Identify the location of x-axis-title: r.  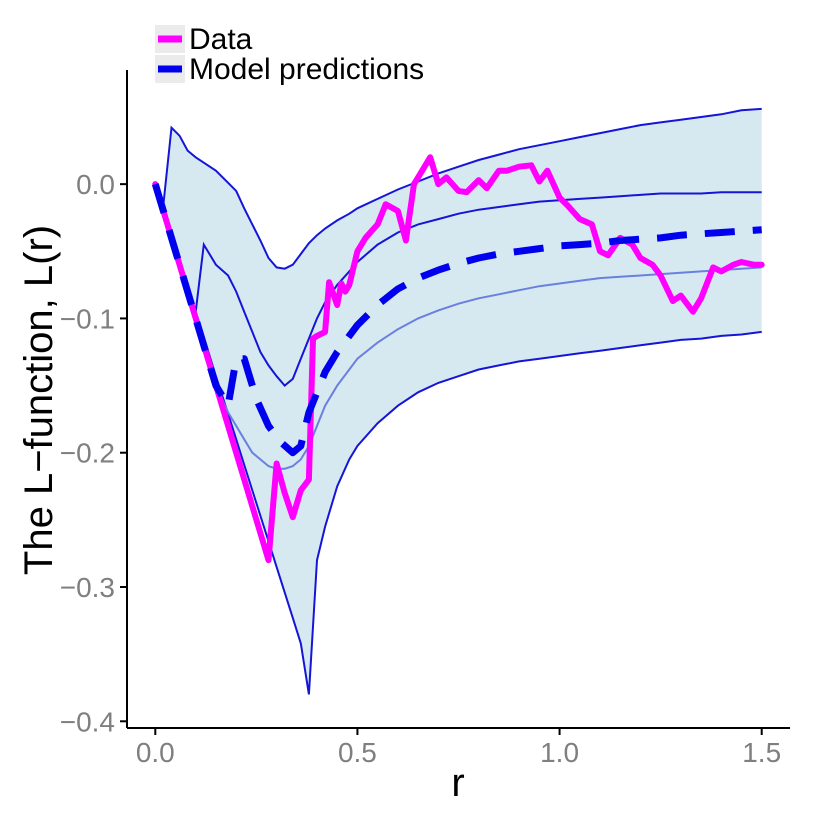
(457, 783).